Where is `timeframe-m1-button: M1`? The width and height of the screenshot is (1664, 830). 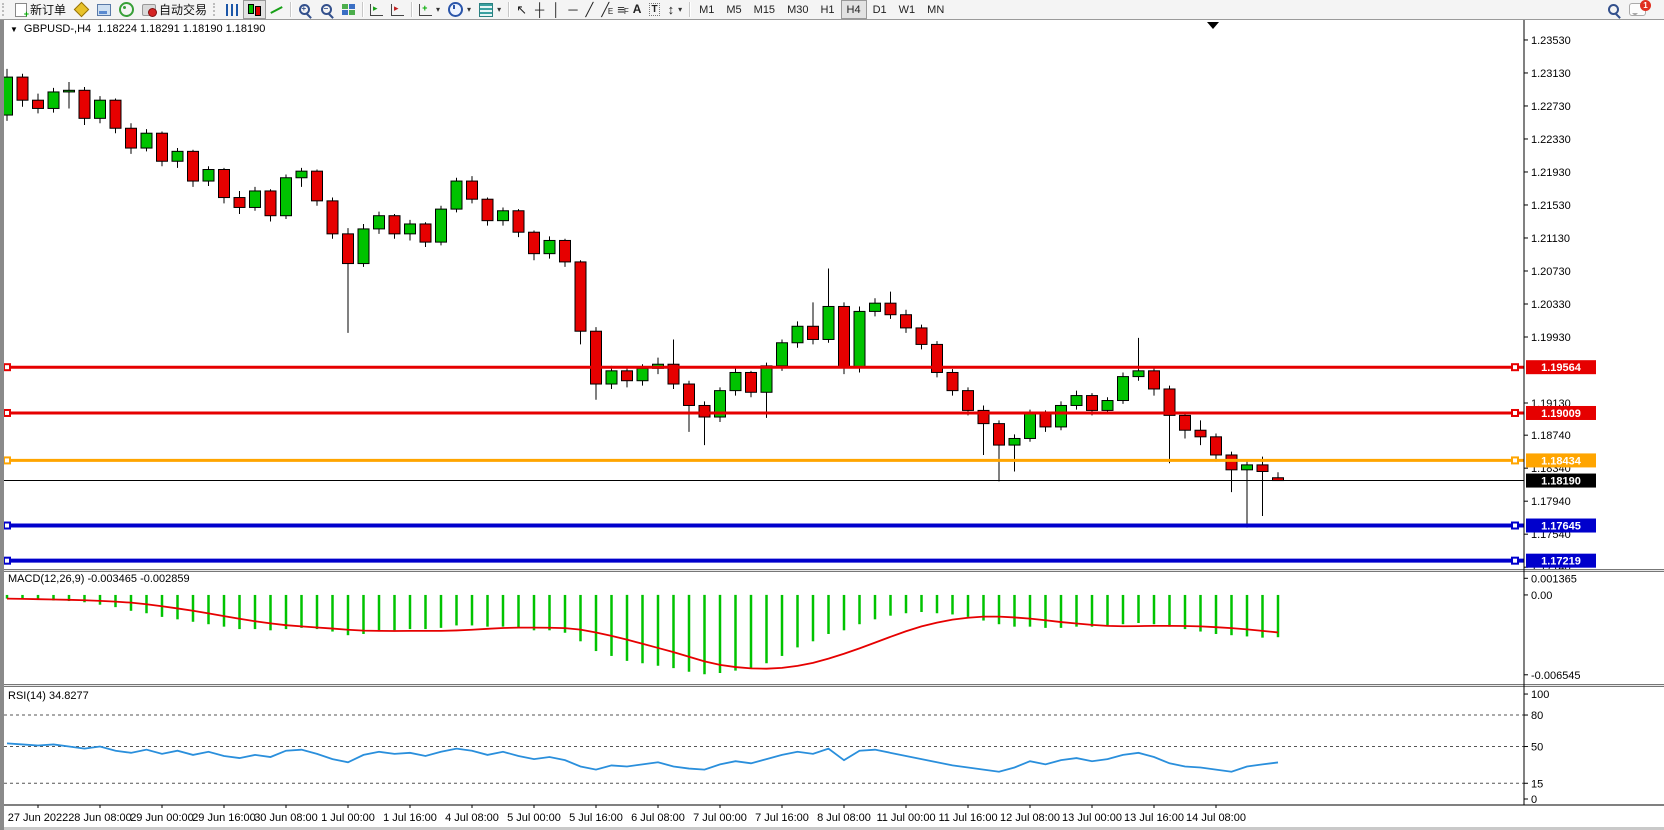
timeframe-m1-button: M1 is located at coordinates (707, 9).